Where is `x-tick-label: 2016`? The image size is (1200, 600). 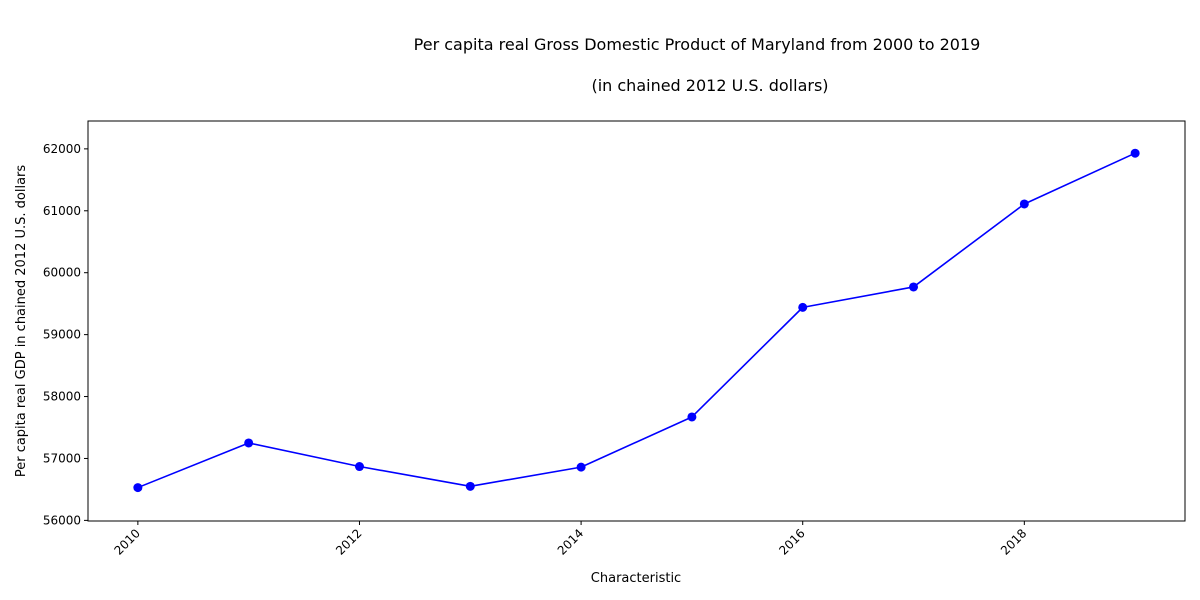
x-tick-label: 2016 is located at coordinates (791, 541).